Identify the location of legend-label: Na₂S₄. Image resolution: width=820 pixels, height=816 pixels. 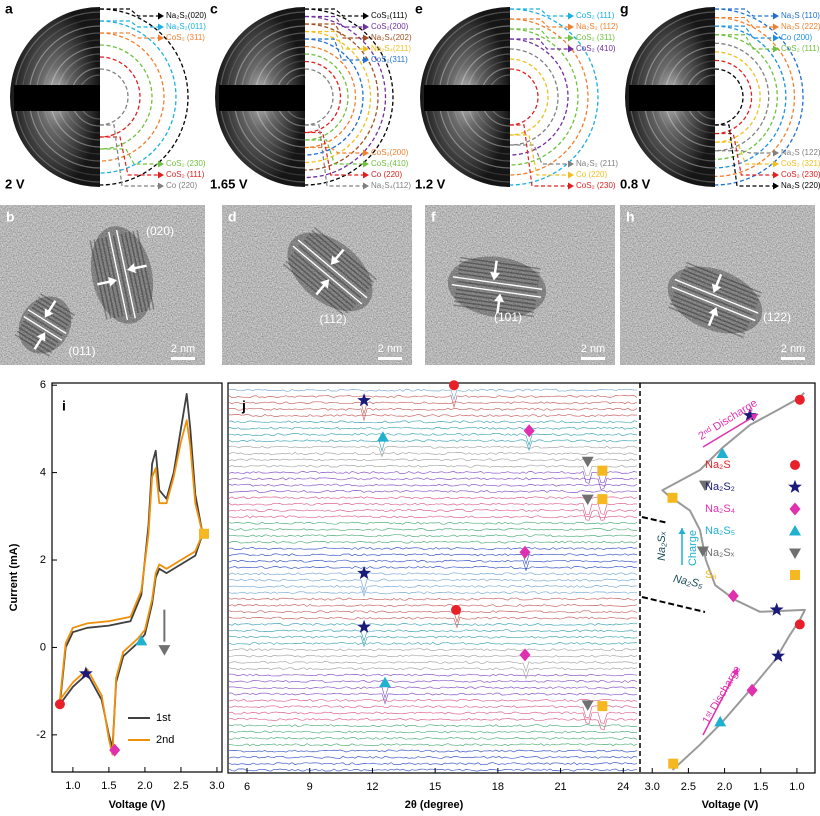
(720, 509).